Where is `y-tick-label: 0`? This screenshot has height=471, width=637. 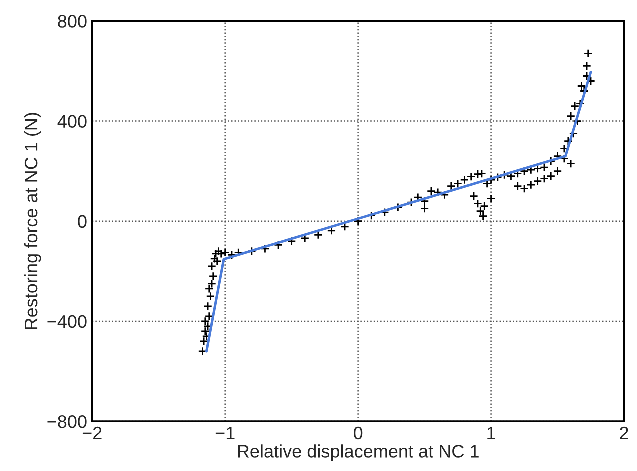 y-tick-label: 0 is located at coordinates (82, 221).